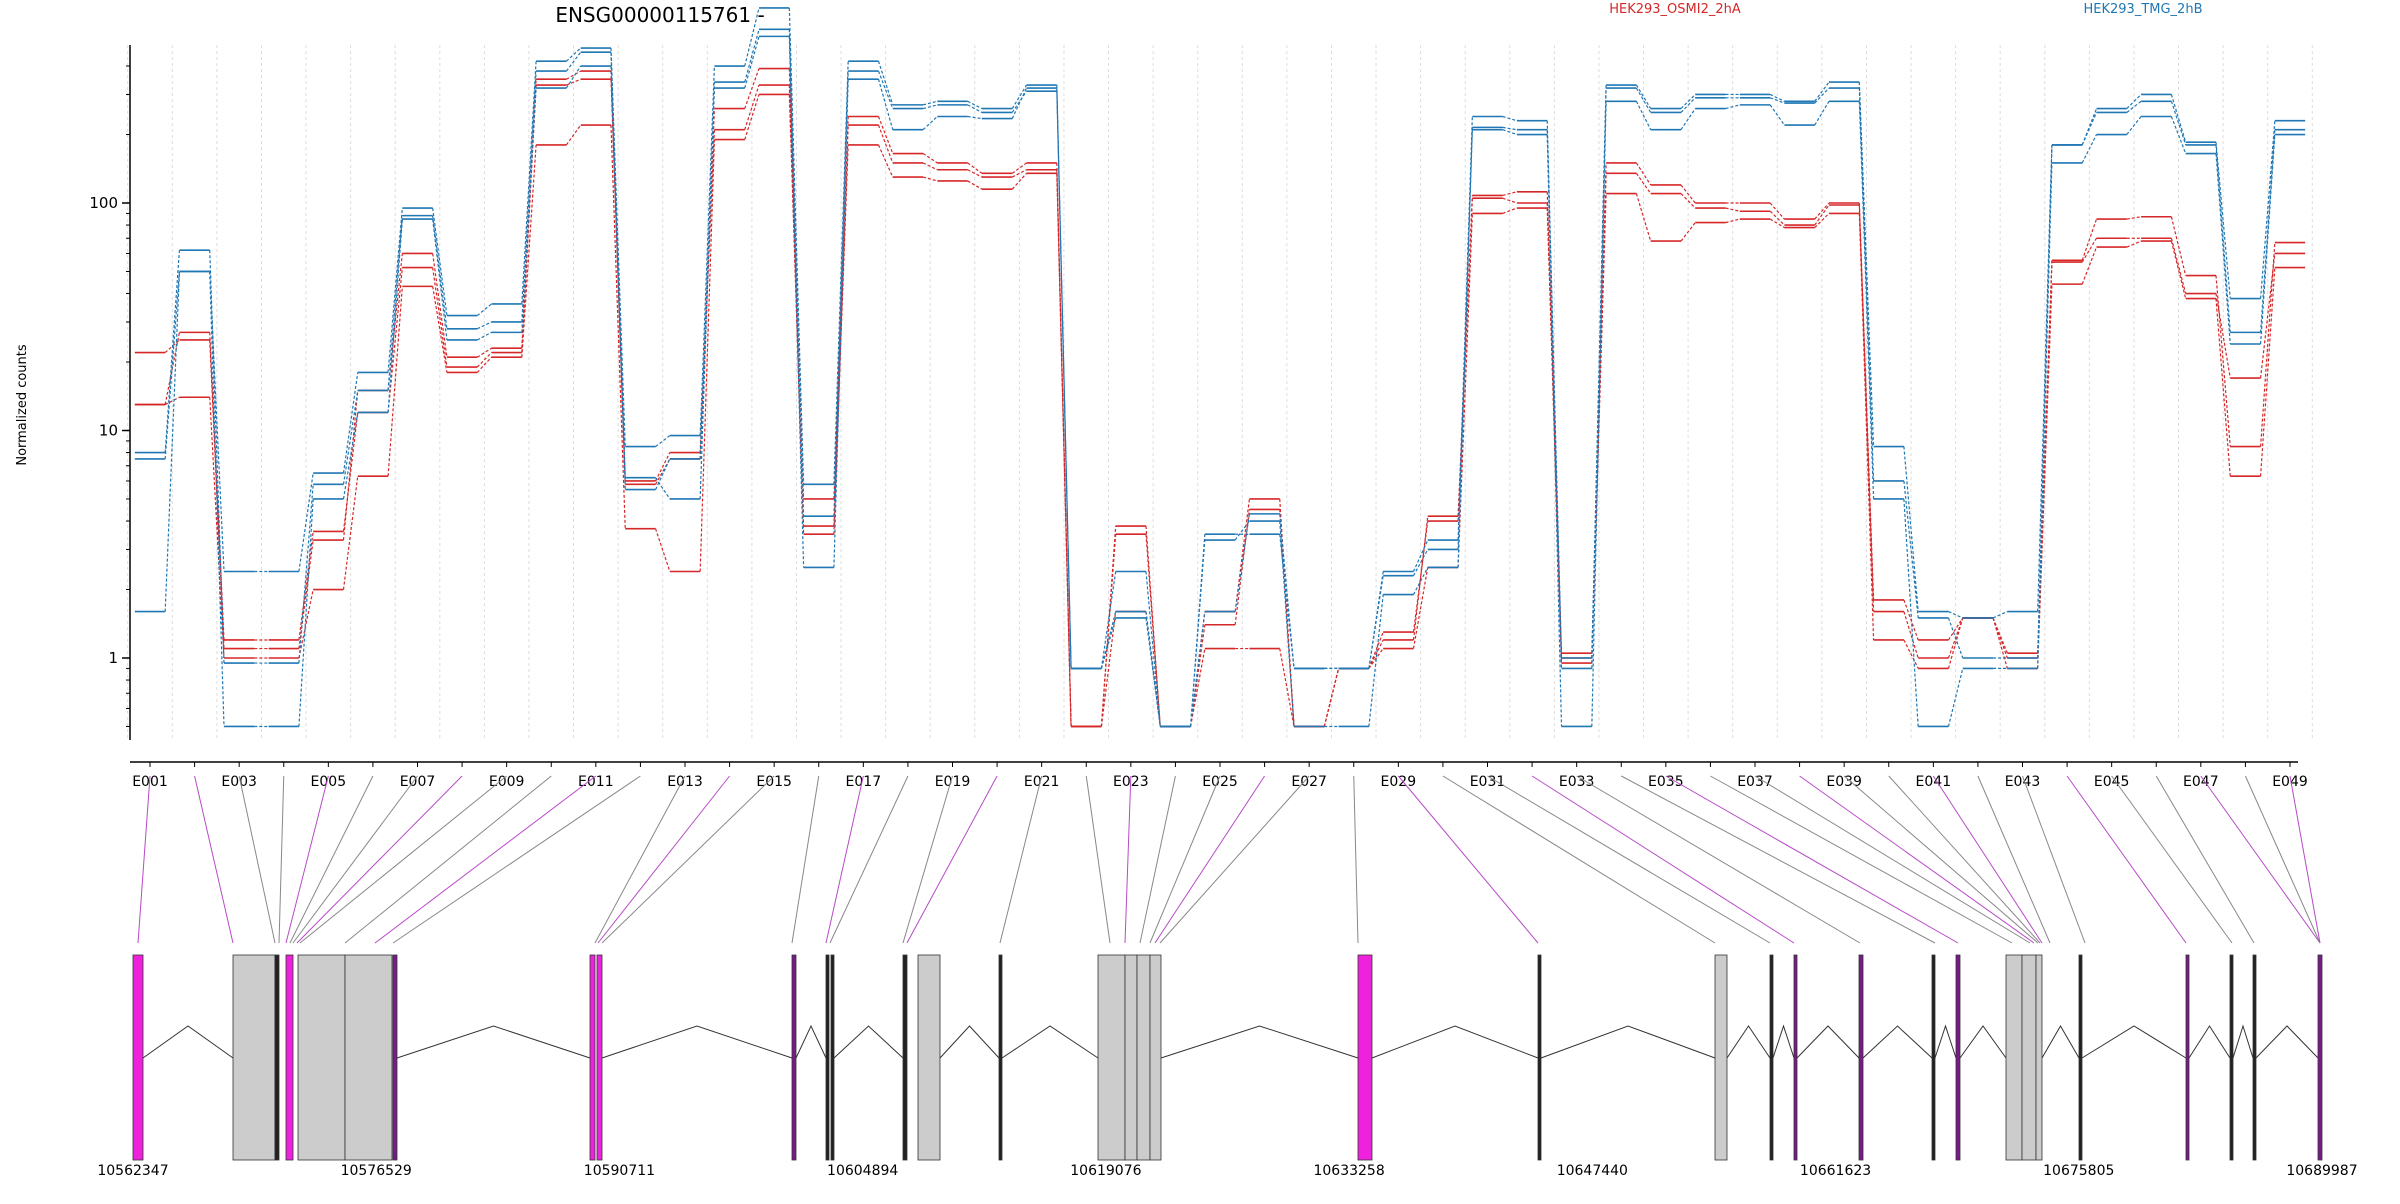  What do you see at coordinates (659, 15) in the screenshot?
I see `chart-title: ENSG00000115761 -` at bounding box center [659, 15].